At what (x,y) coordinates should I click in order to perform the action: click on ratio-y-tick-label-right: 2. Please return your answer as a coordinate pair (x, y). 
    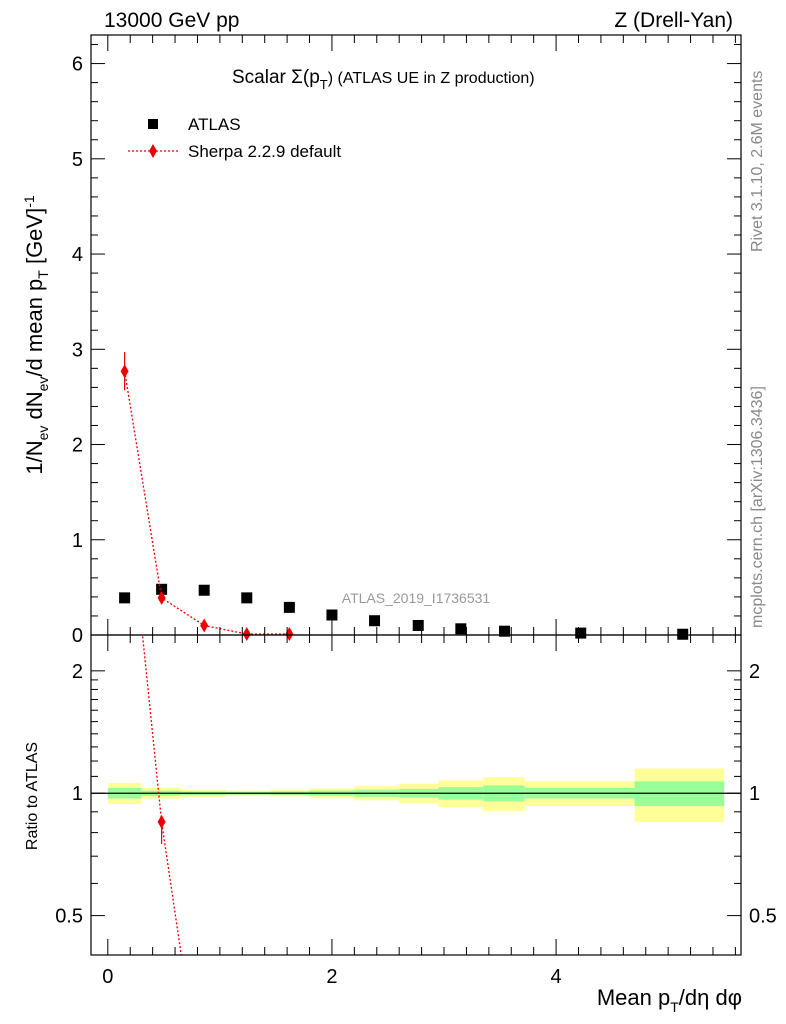
    Looking at the image, I should click on (754, 672).